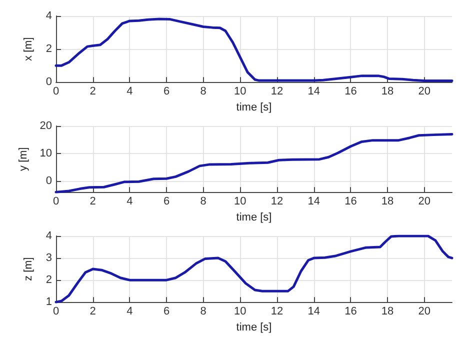 Image resolution: width=474 pixels, height=346 pixels. What do you see at coordinates (28, 49) in the screenshot?
I see `y-axis-title: x [m]` at bounding box center [28, 49].